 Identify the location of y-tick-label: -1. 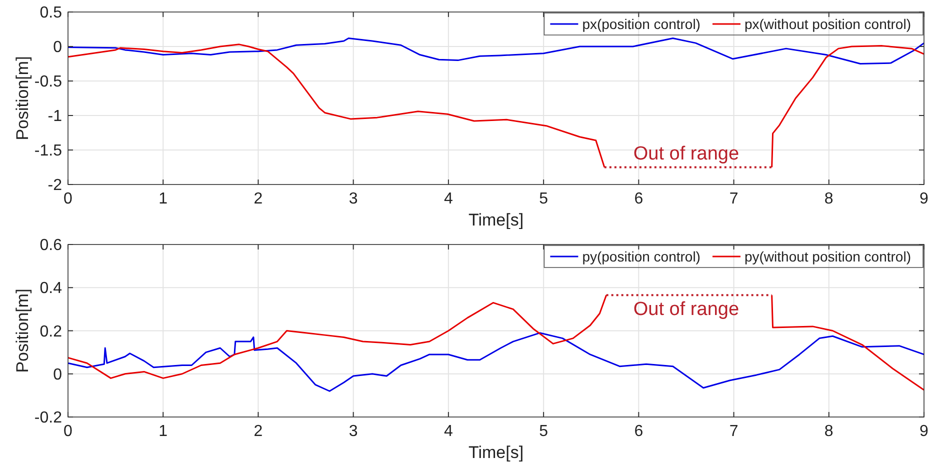
(55, 117).